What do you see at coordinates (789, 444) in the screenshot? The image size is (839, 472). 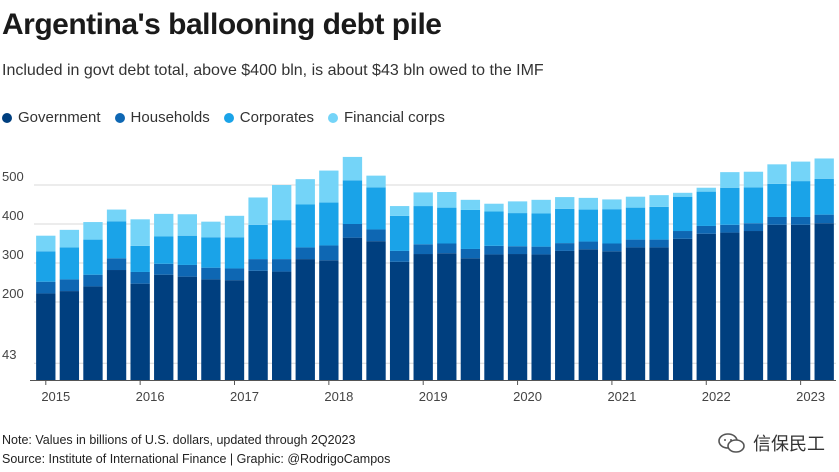 I see `watermark-text: 信保民工` at bounding box center [789, 444].